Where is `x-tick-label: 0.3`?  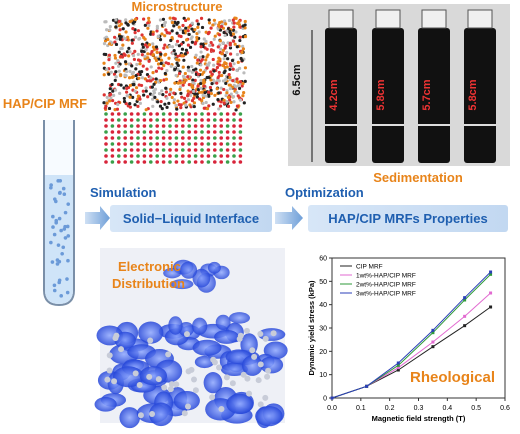
x-tick-label: 0.3 is located at coordinates (419, 408).